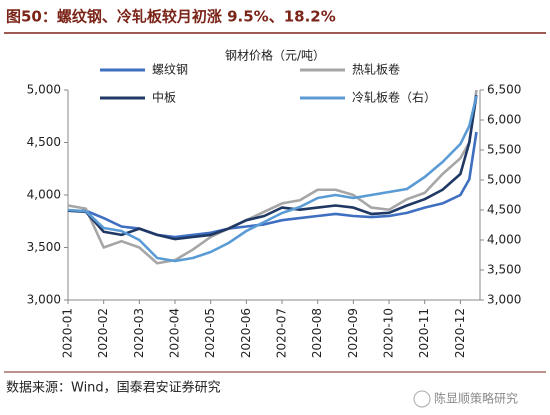 This screenshot has height=415, width=550. Describe the element at coordinates (376, 69) in the screenshot. I see `legend-label: 热轧板卷` at that location.